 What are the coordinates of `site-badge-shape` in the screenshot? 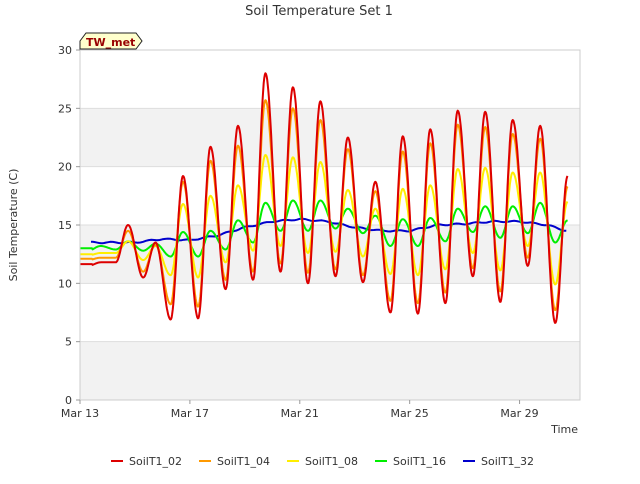 It's located at (111, 41).